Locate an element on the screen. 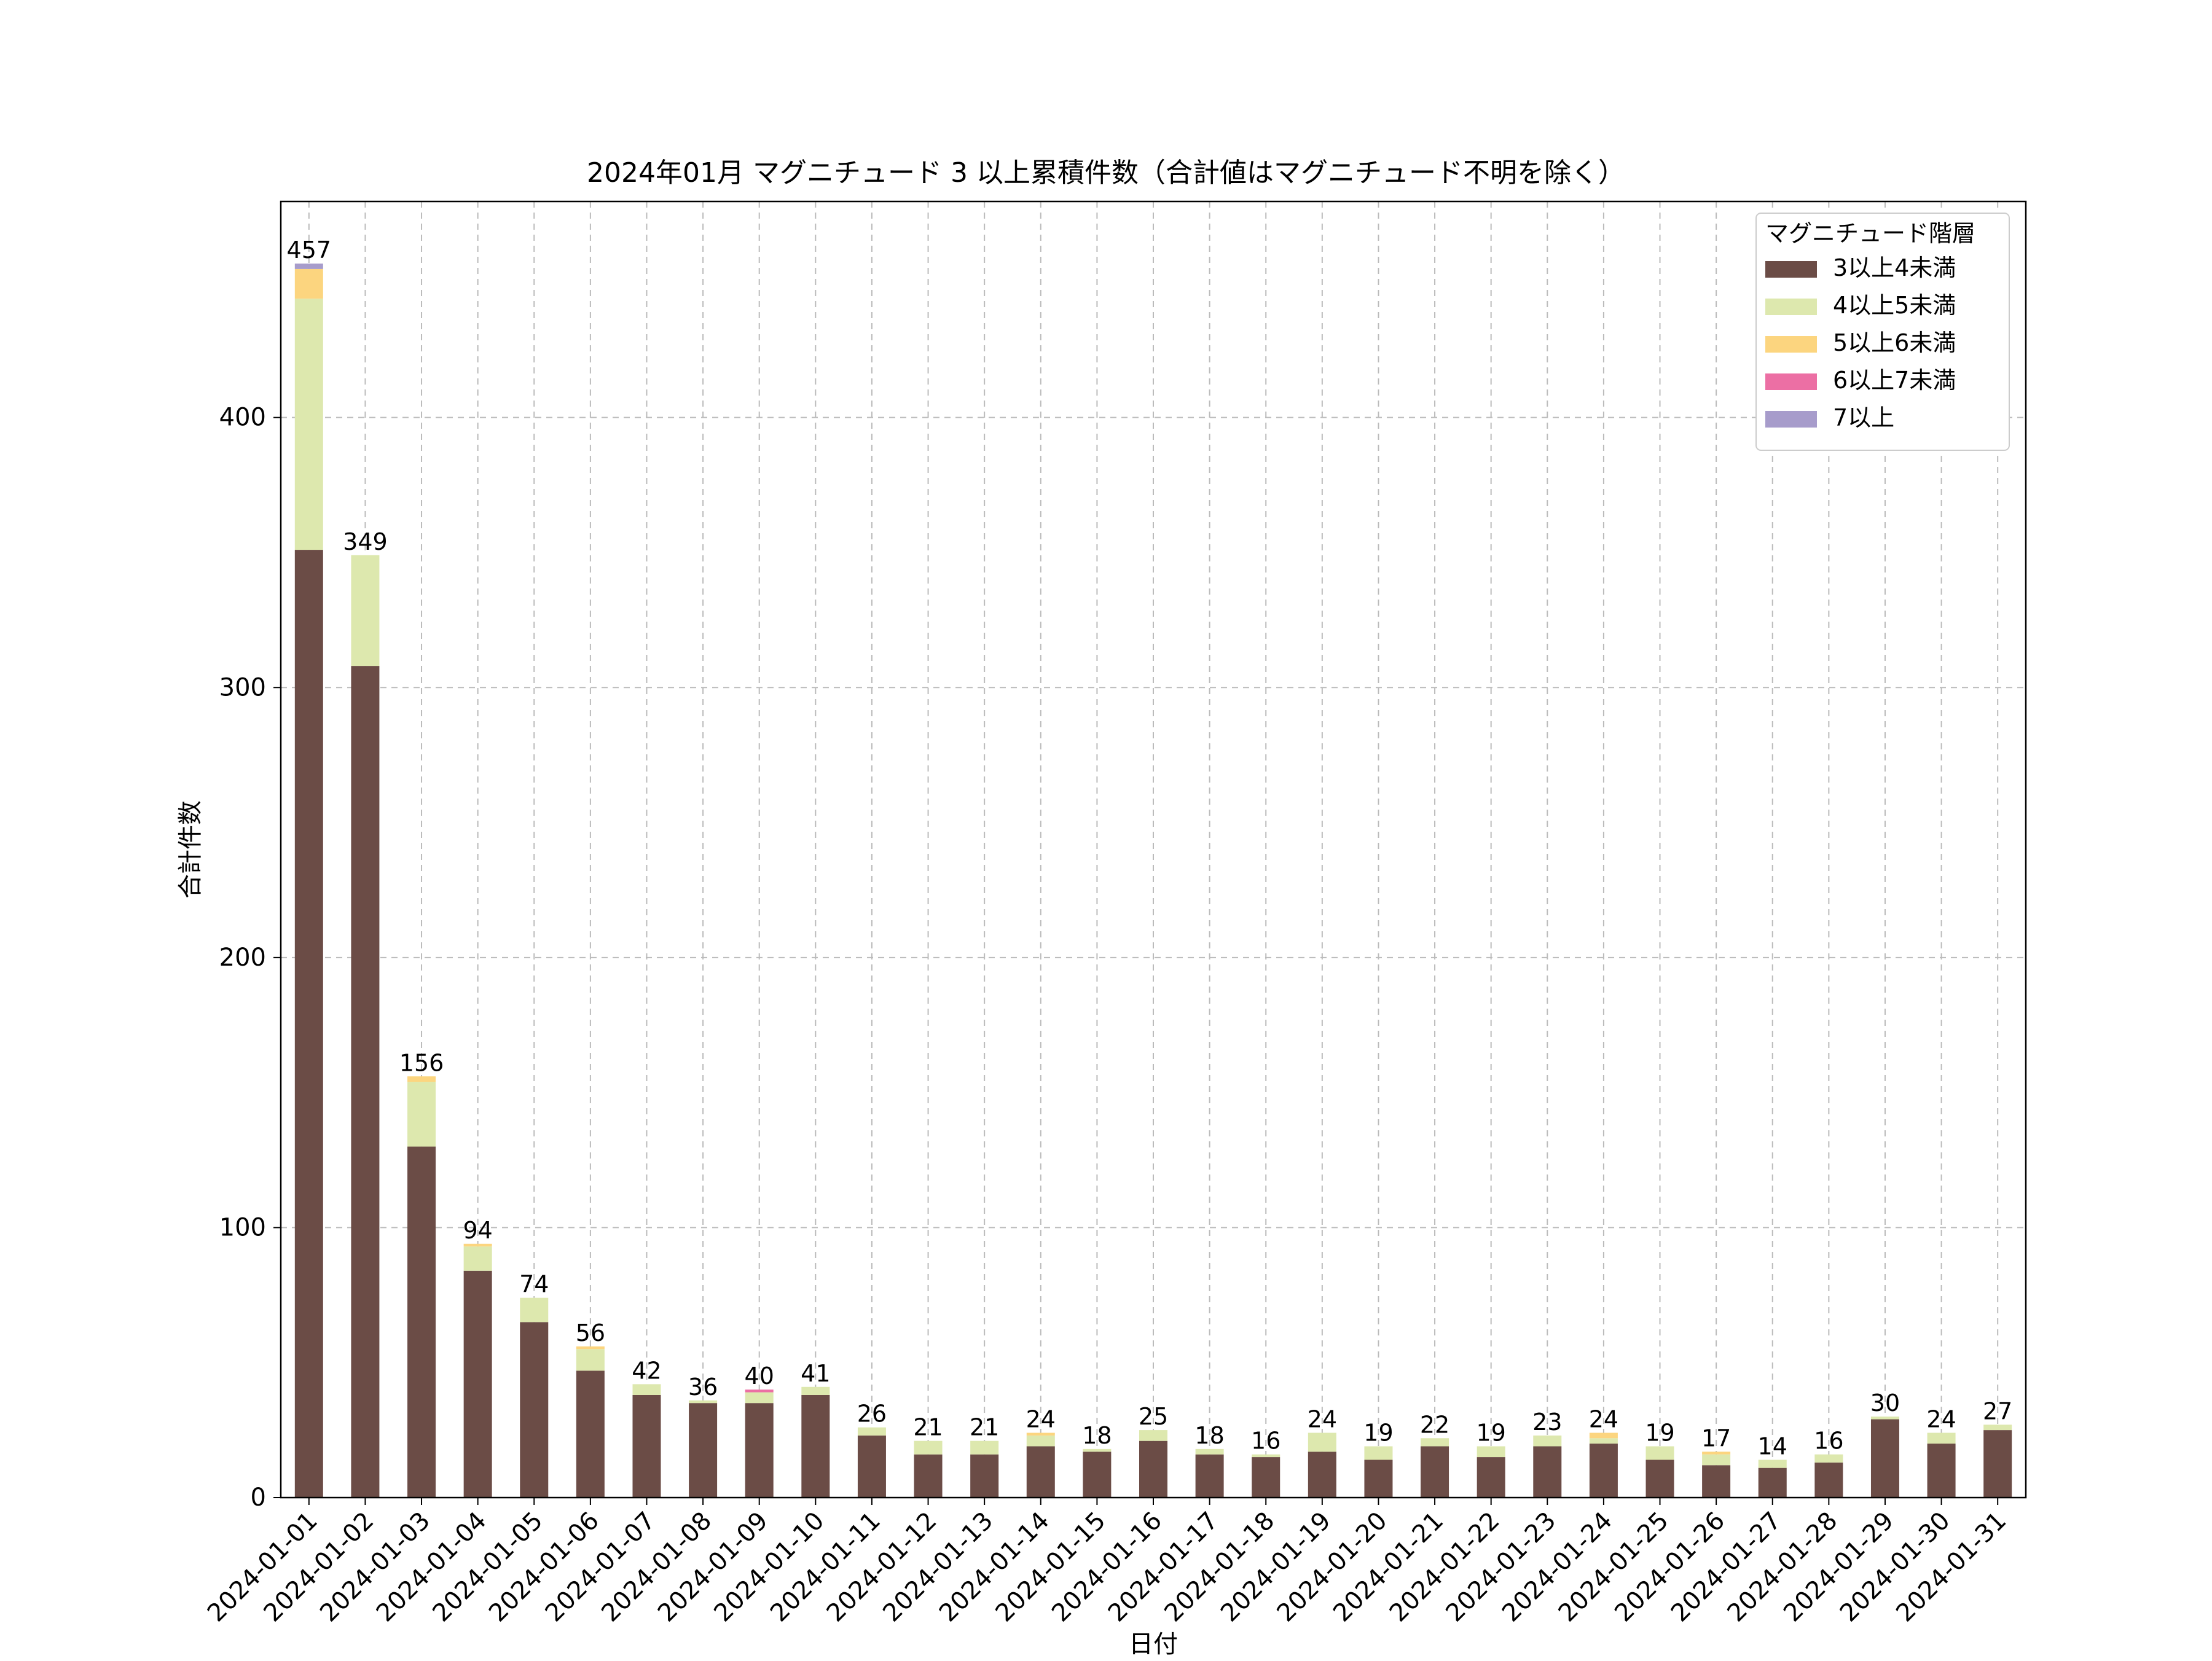 The width and height of the screenshot is (2212, 1661). data-label: 27 is located at coordinates (1997, 1411).